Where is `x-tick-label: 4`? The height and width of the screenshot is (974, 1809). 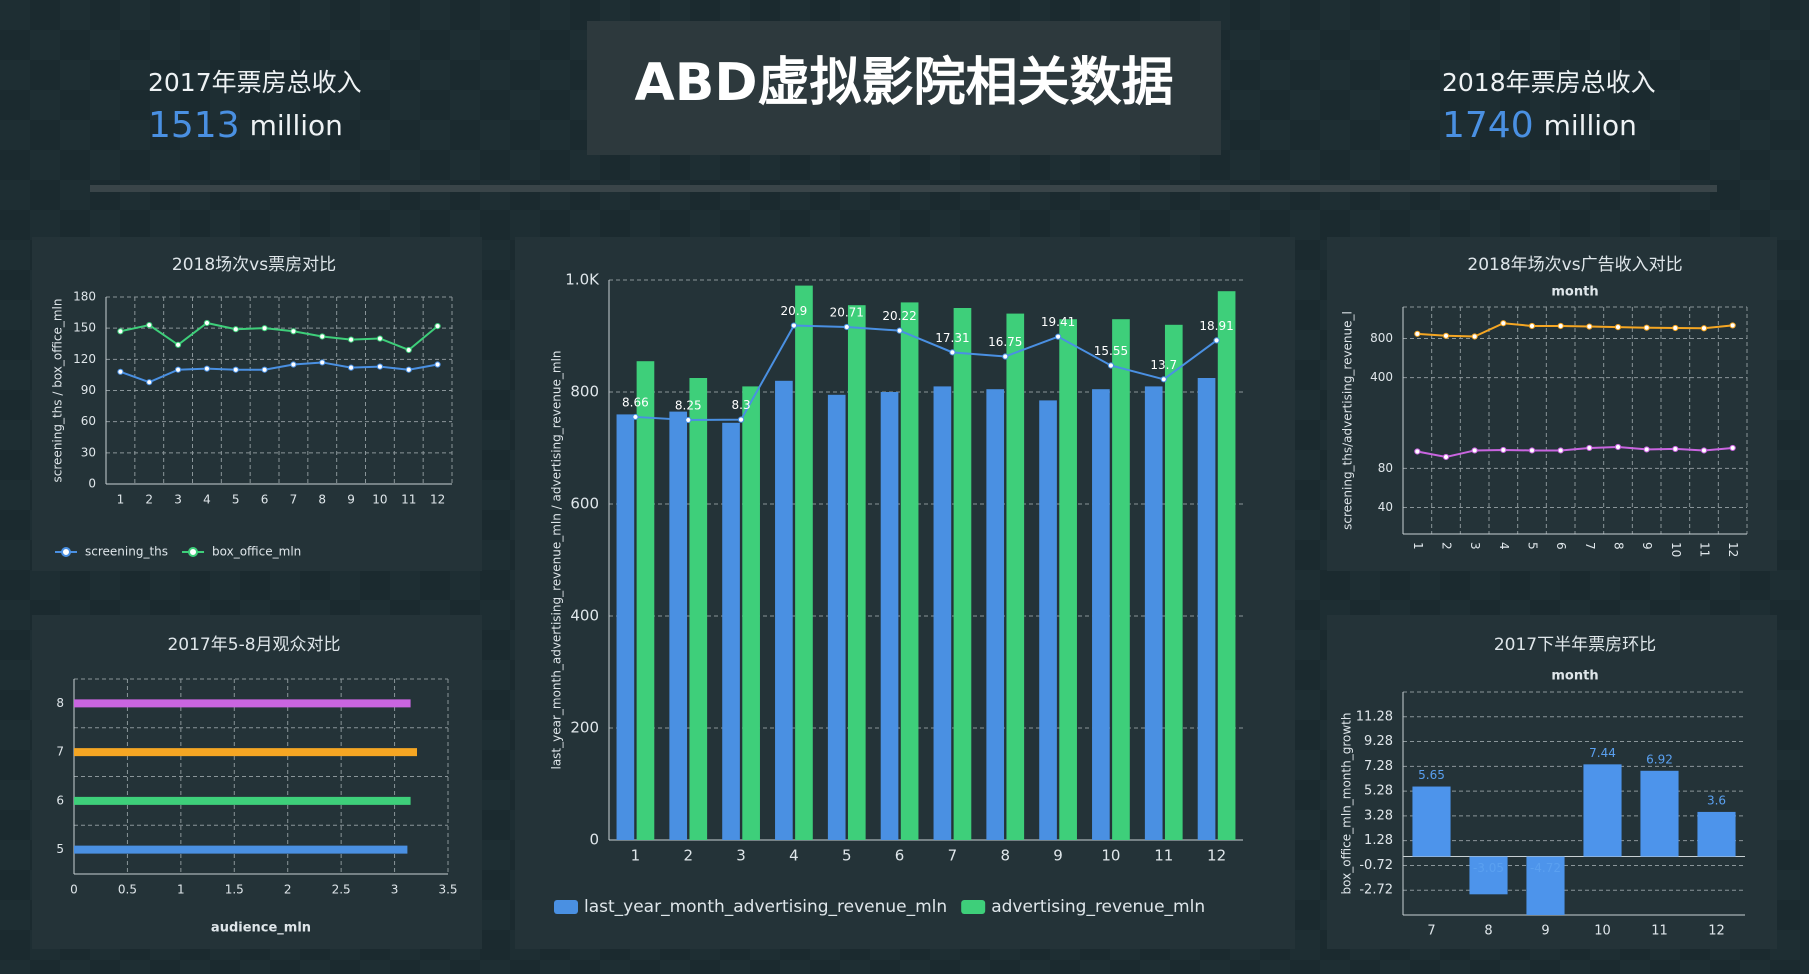
x-tick-label: 4 is located at coordinates (794, 856).